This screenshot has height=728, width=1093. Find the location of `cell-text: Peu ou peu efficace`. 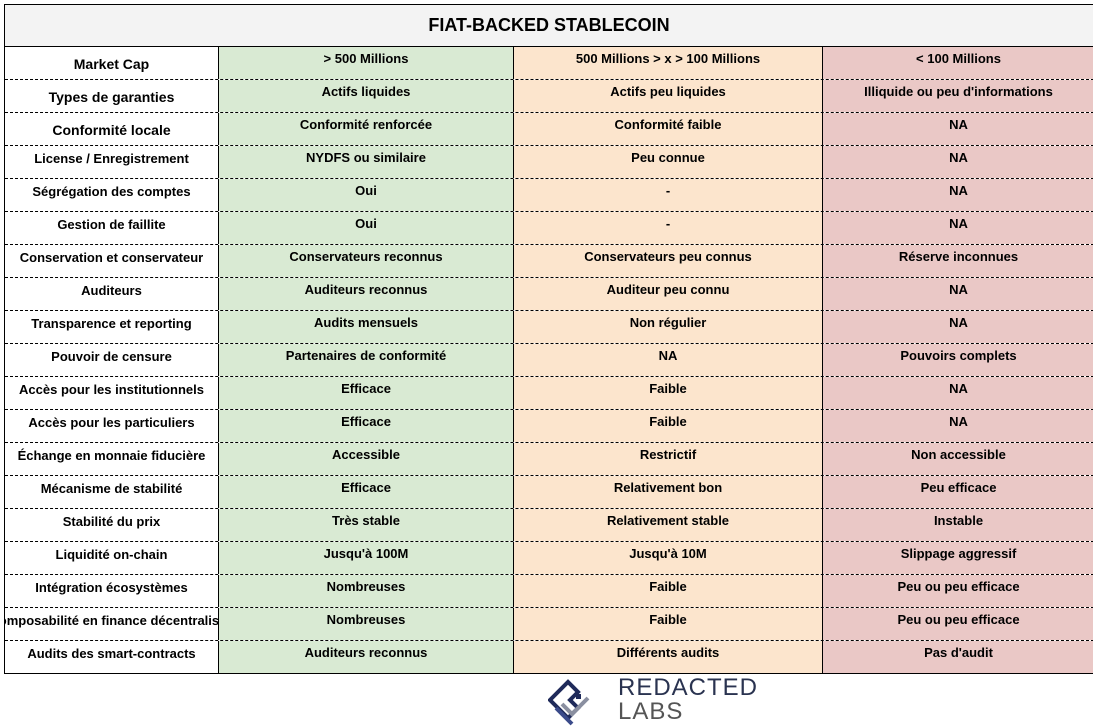

cell-text: Peu ou peu efficace is located at coordinates (958, 619).